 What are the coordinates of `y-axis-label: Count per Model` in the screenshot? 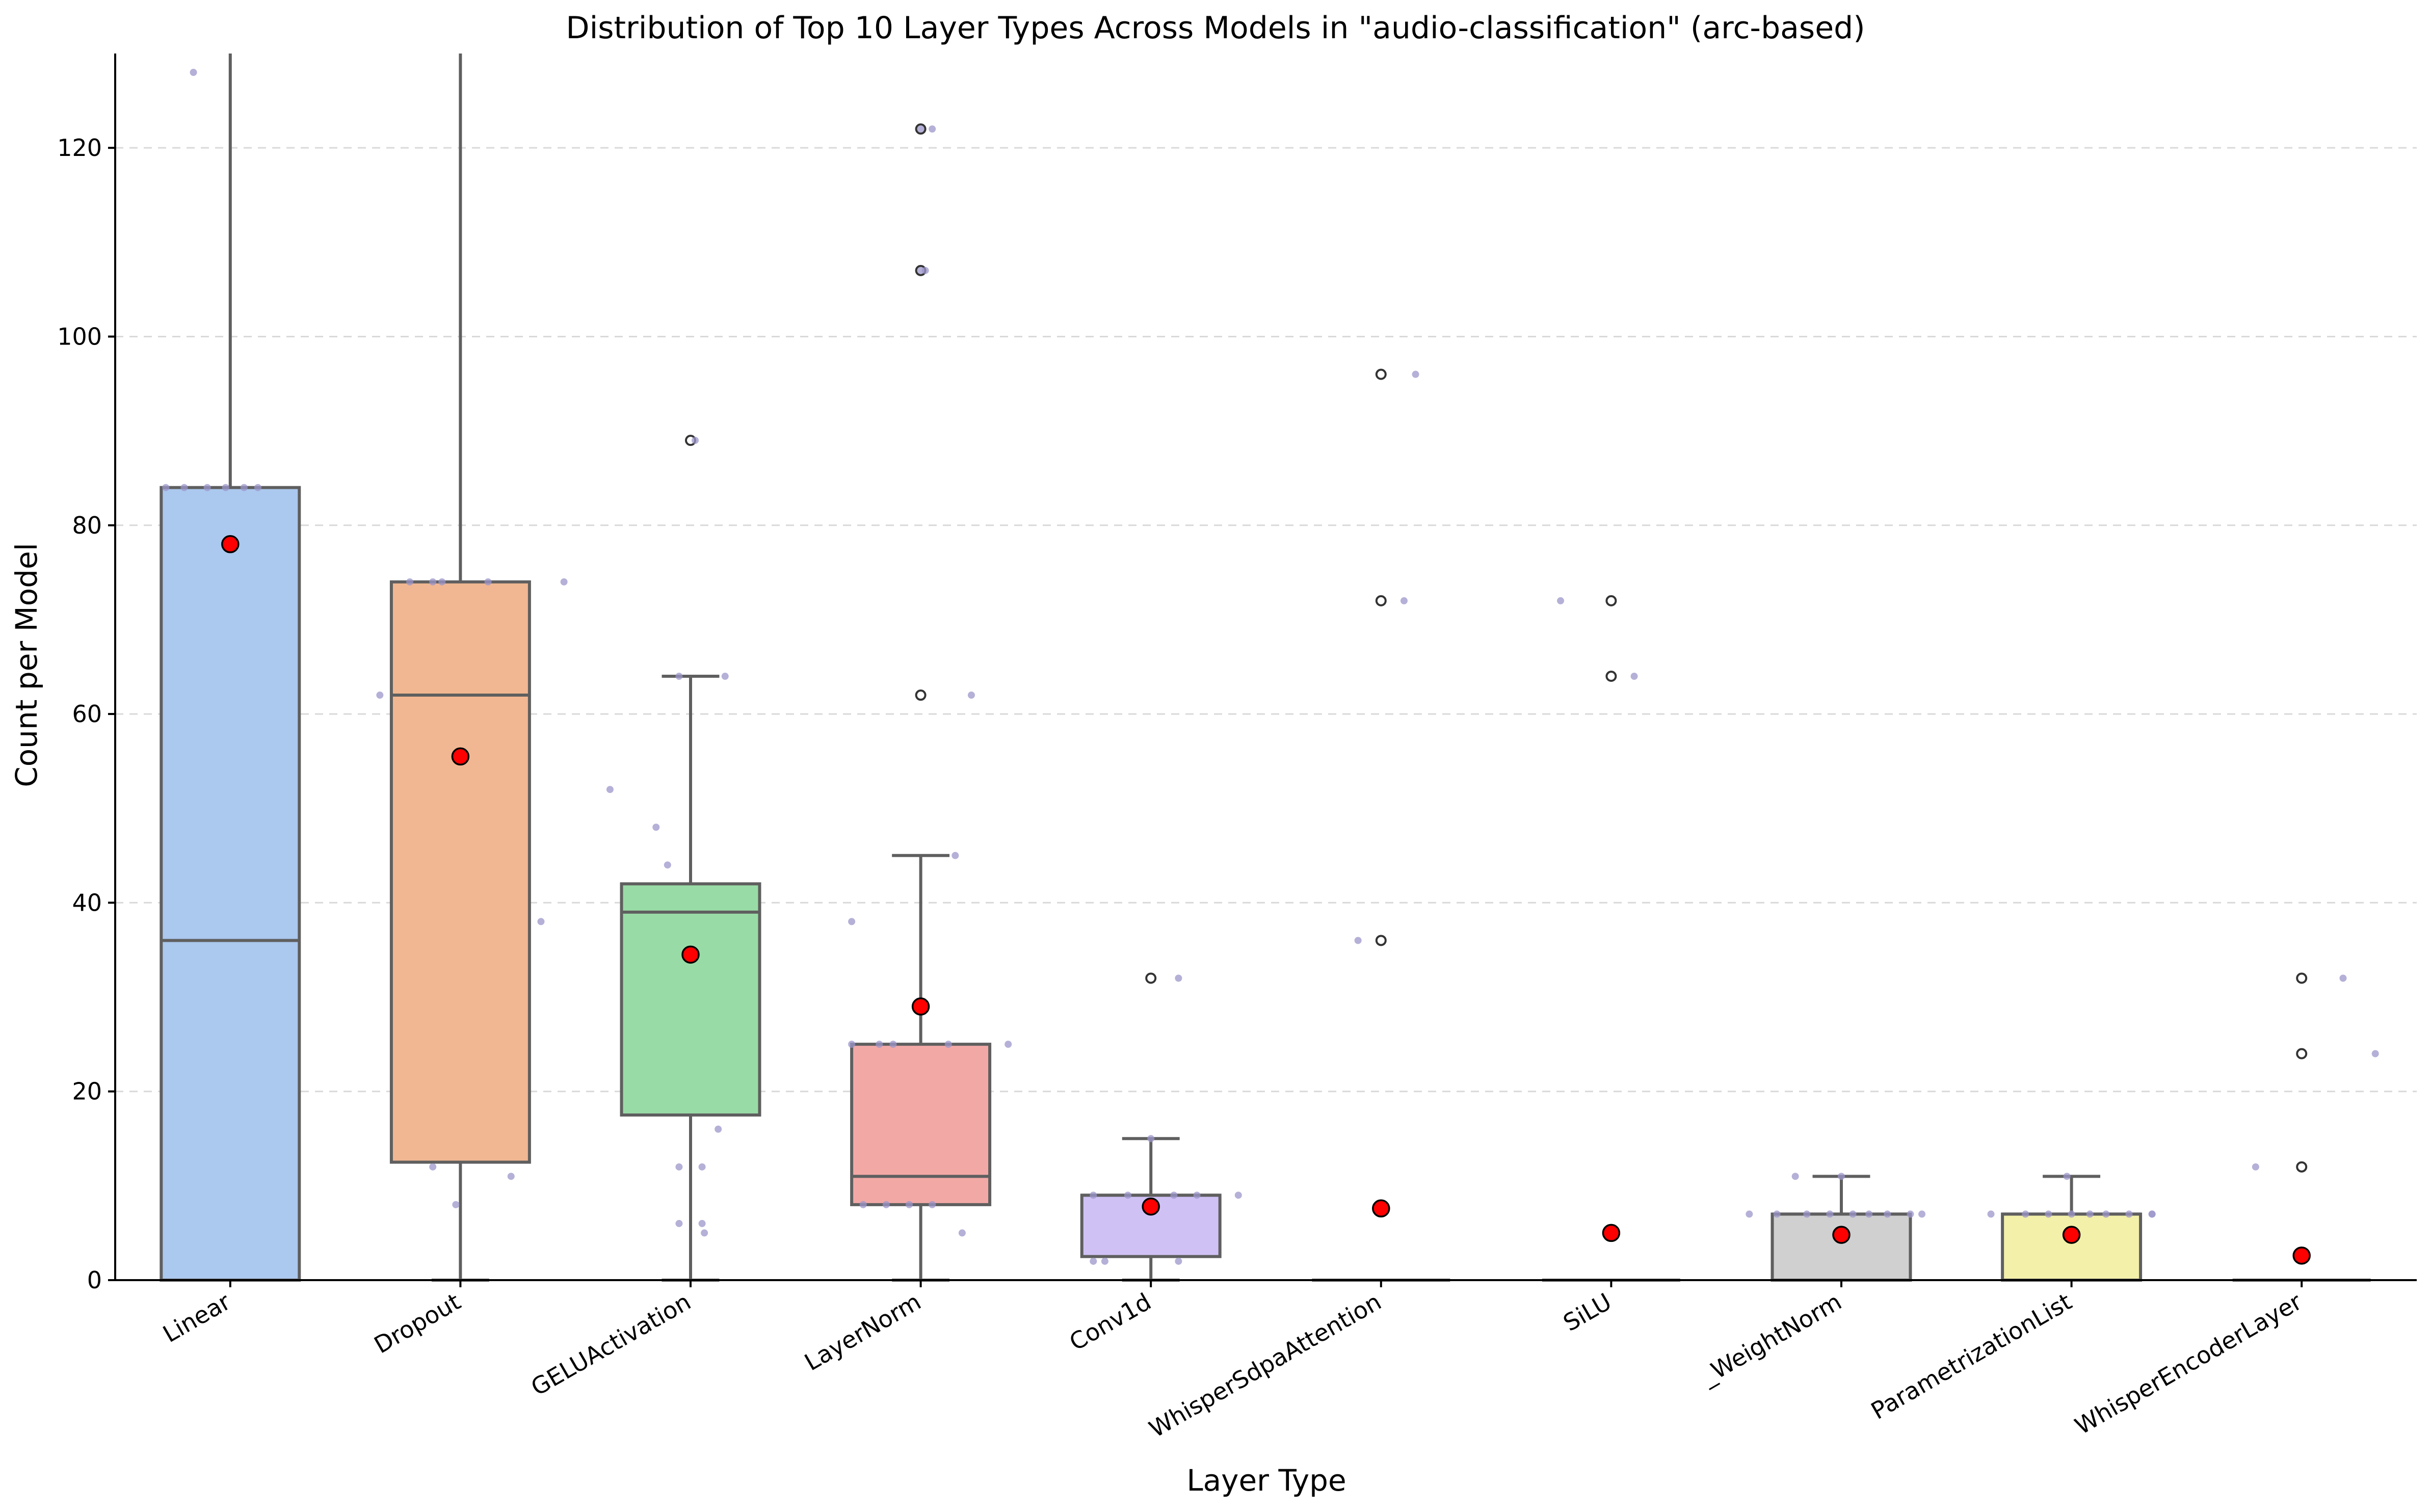 It's located at (27, 665).